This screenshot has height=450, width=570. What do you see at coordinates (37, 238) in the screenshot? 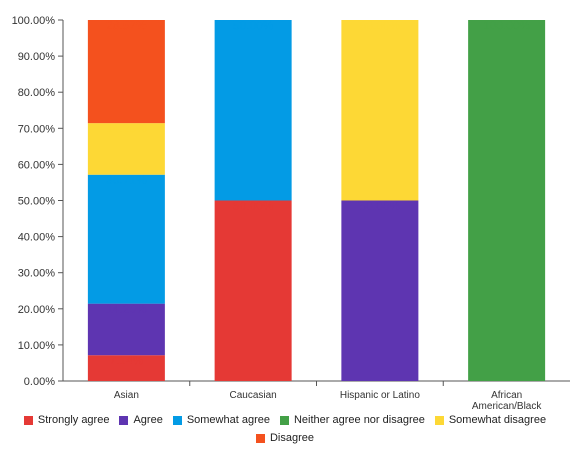
I see `y-tick-label: 40.00%` at bounding box center [37, 238].